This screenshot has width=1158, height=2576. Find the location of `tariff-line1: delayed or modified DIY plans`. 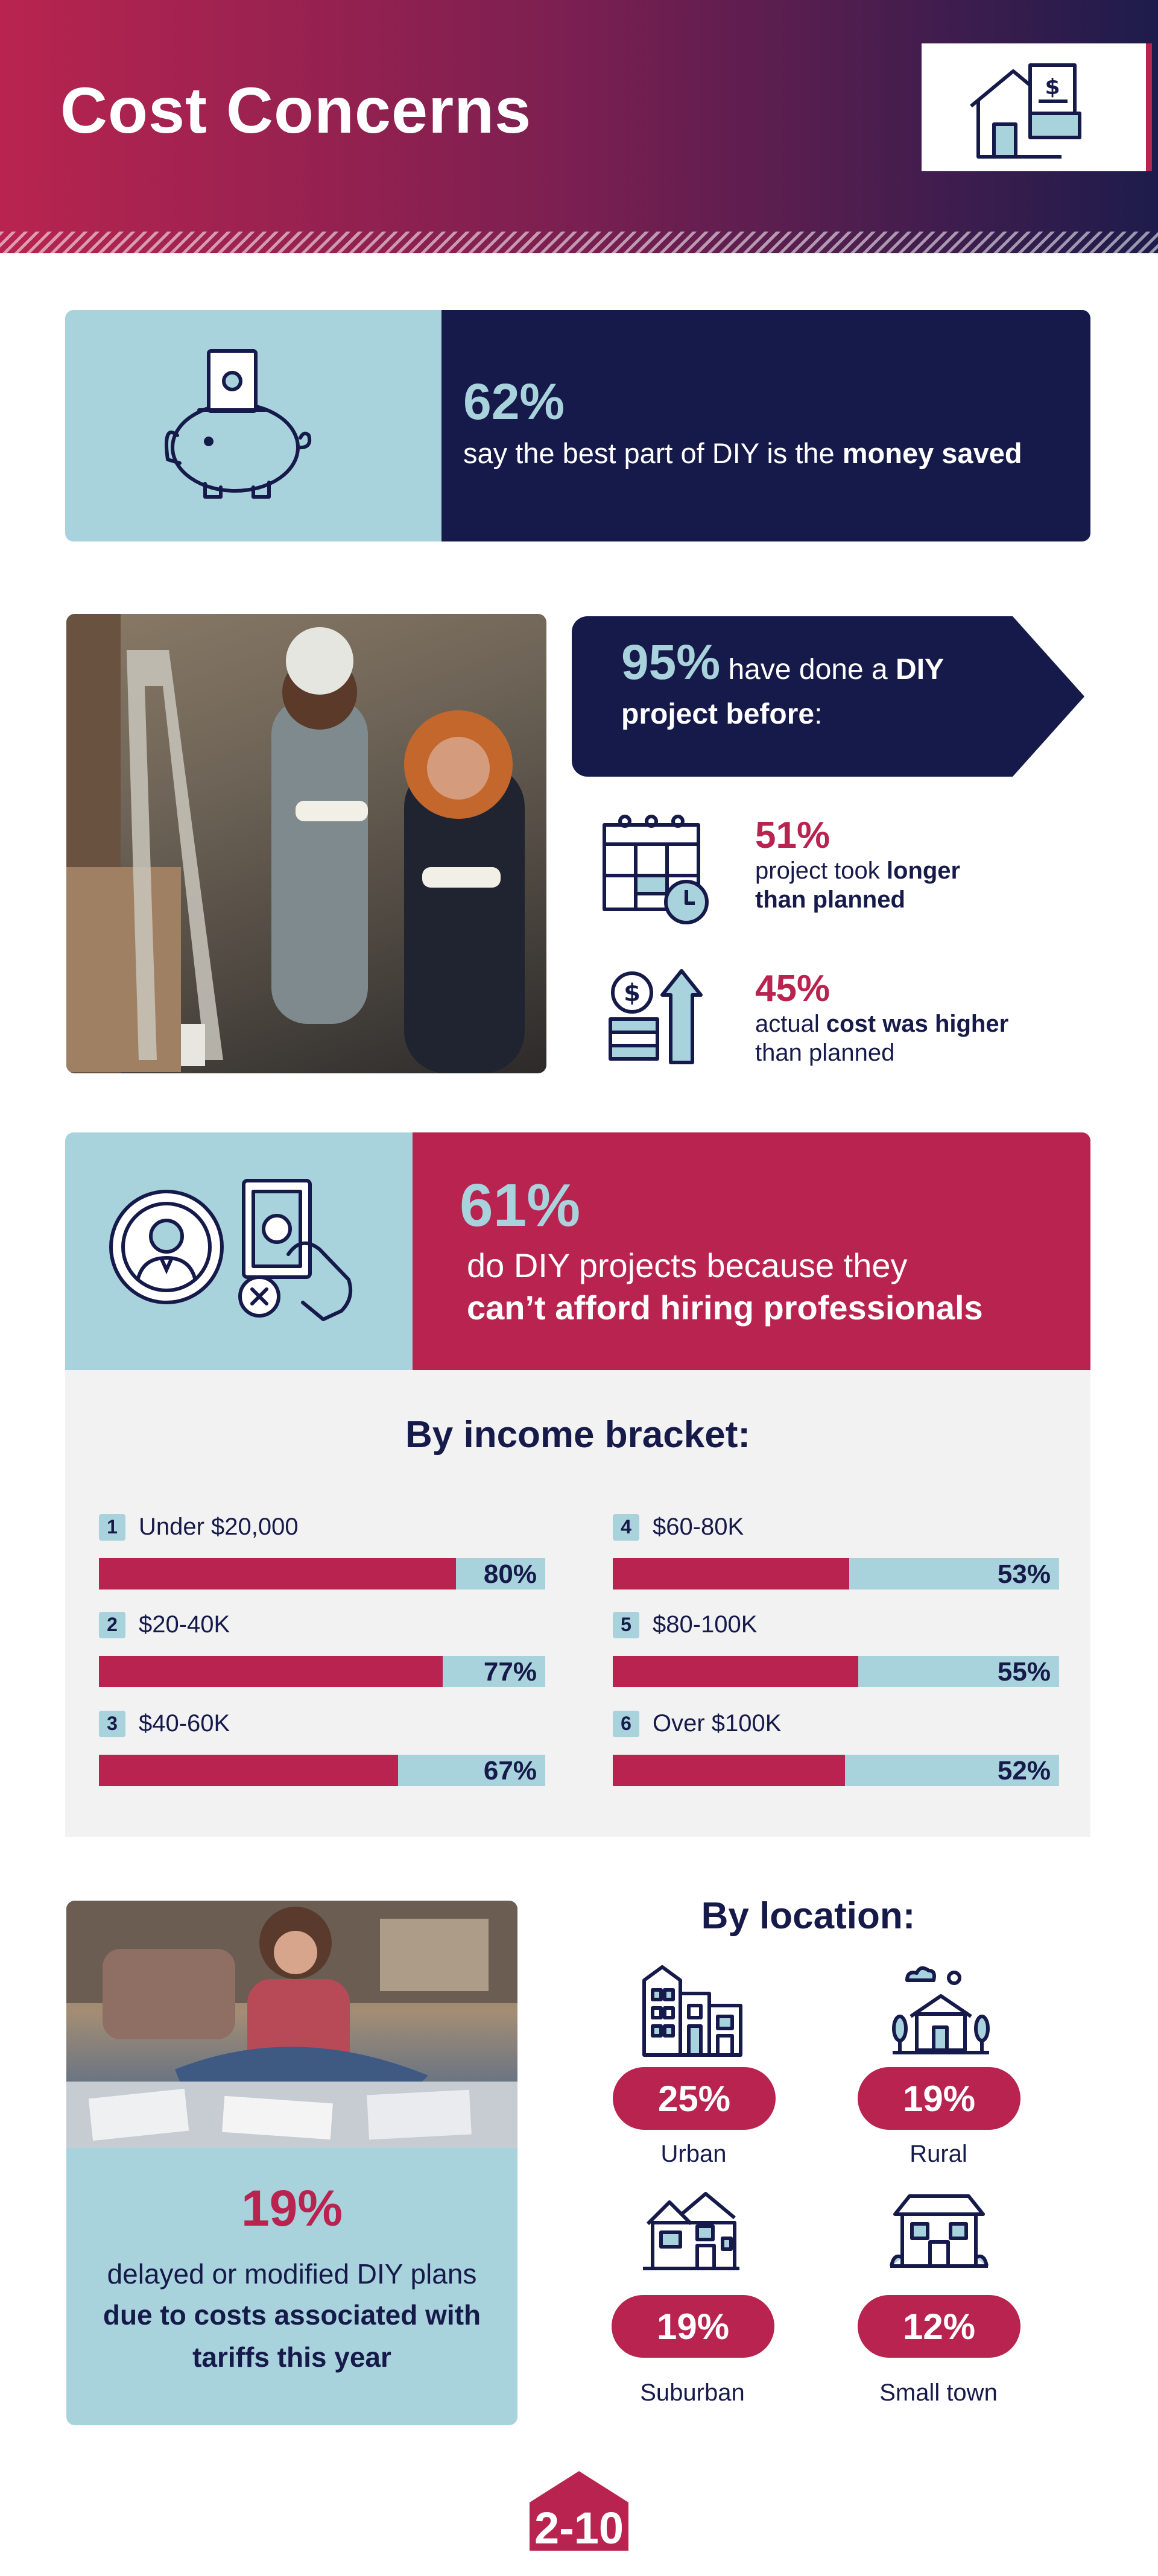

tariff-line1: delayed or modified DIY plans is located at coordinates (292, 2274).